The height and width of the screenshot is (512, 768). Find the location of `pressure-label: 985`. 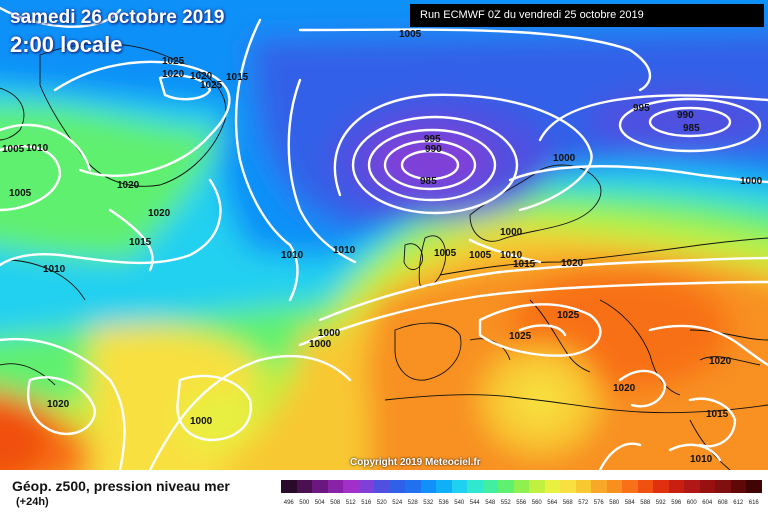

pressure-label: 985 is located at coordinates (691, 128).